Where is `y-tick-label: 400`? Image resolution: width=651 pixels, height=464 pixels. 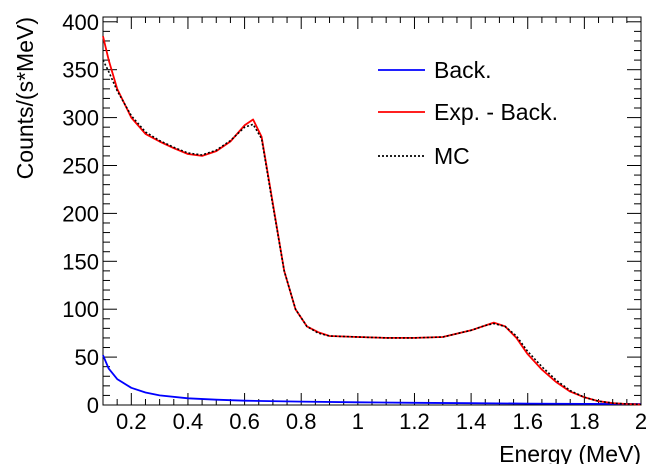
y-tick-label: 400 is located at coordinates (80, 22).